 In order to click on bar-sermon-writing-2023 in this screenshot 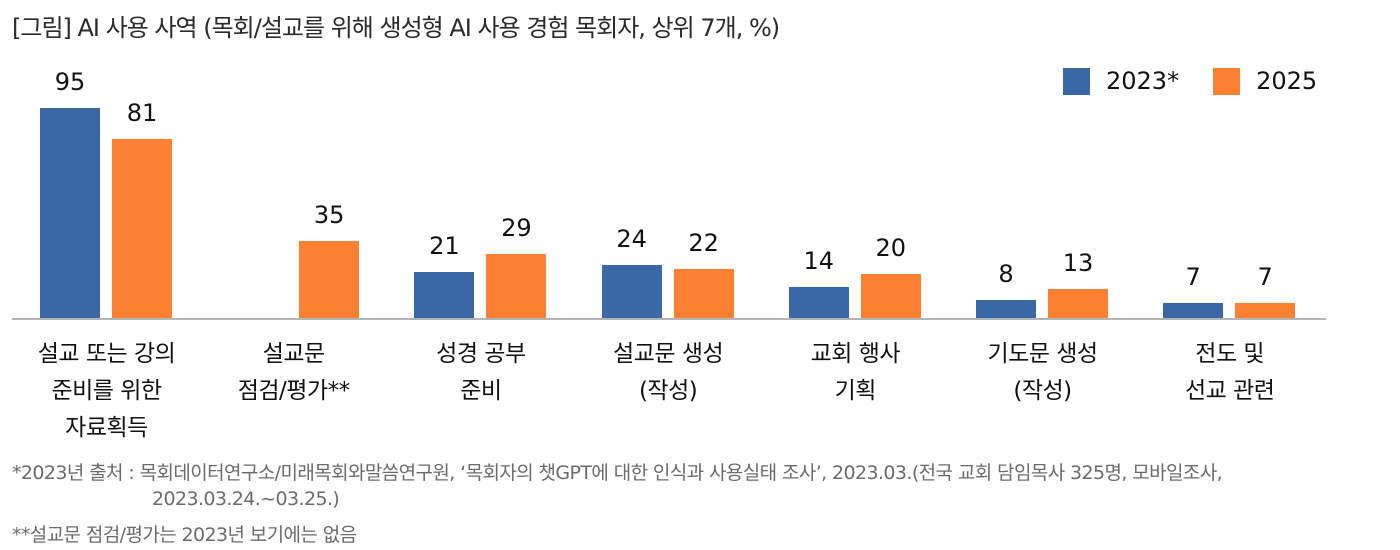, I will do `click(631, 291)`.